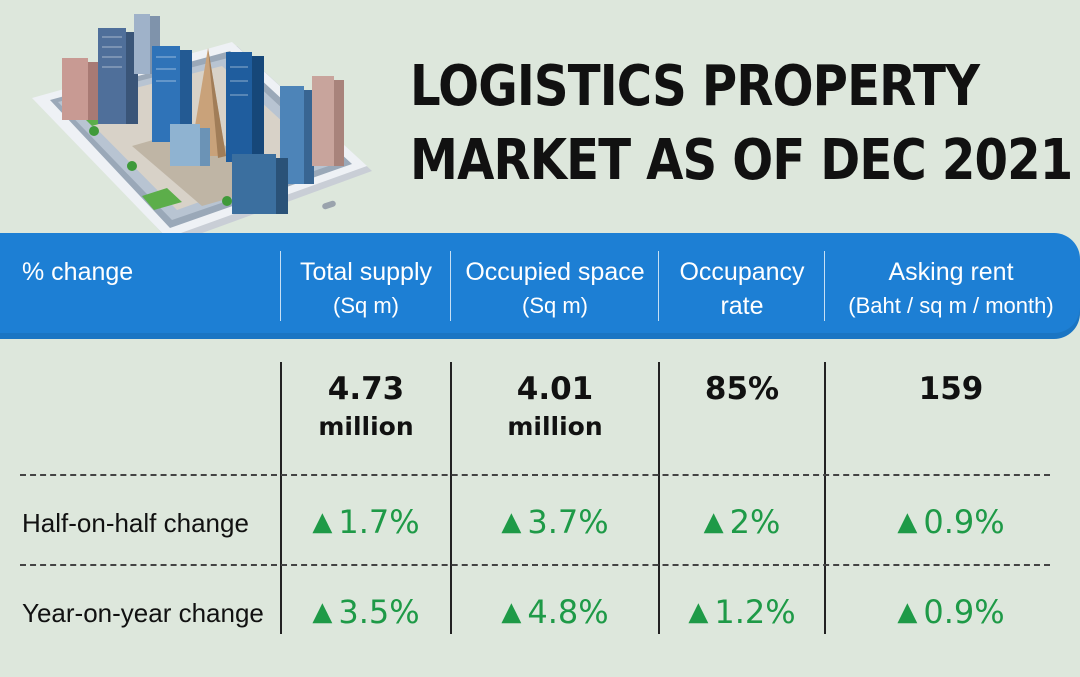  I want to click on header-occupied-space-line2: (Sq m), so click(555, 305).